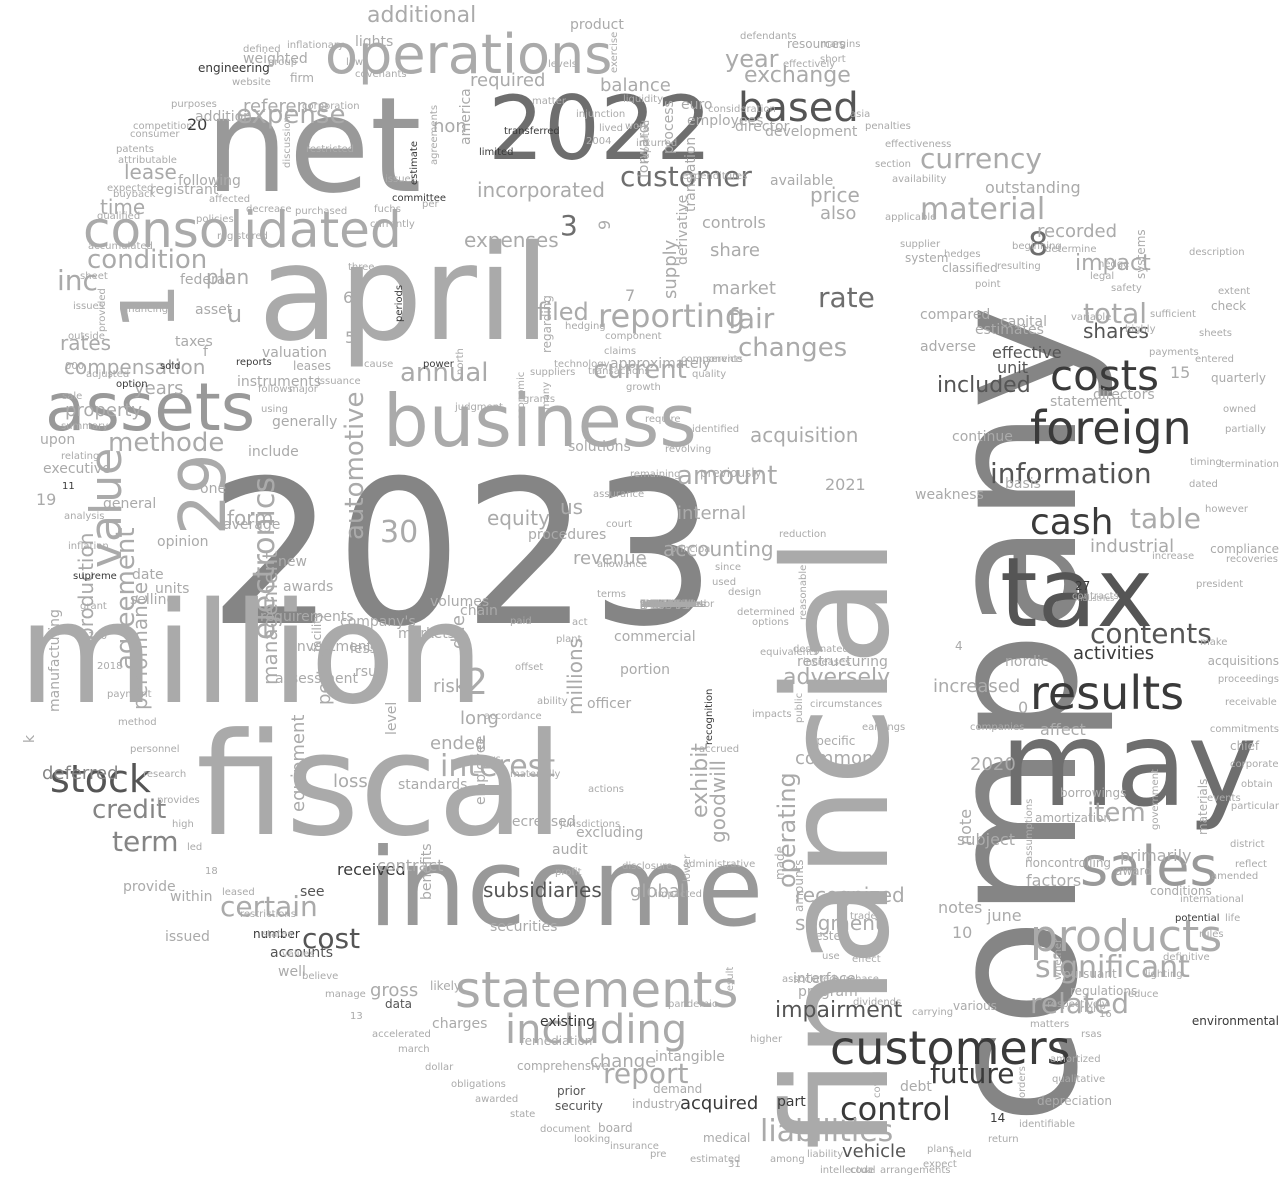 This screenshot has width=1280, height=1177. Describe the element at coordinates (1116, 813) in the screenshot. I see `word-item: item` at that location.